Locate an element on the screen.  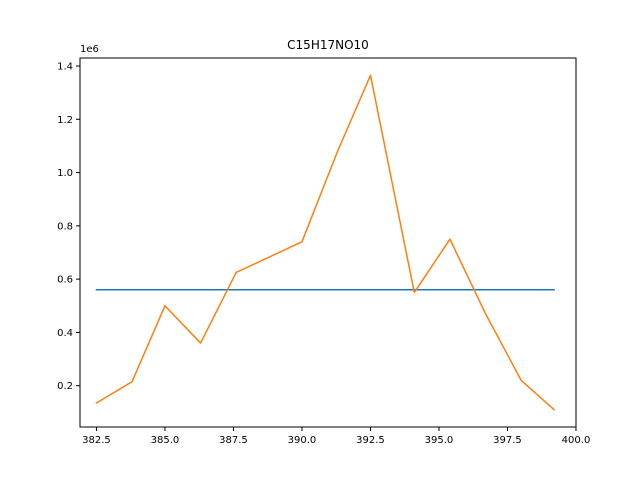
x-tick-label: 392.5 is located at coordinates (370, 440).